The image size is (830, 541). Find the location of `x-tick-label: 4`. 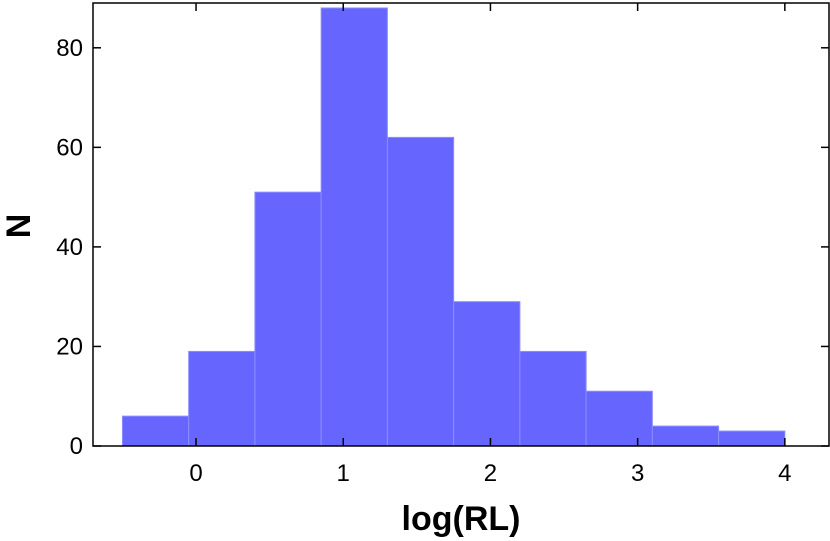

x-tick-label: 4 is located at coordinates (784, 473).